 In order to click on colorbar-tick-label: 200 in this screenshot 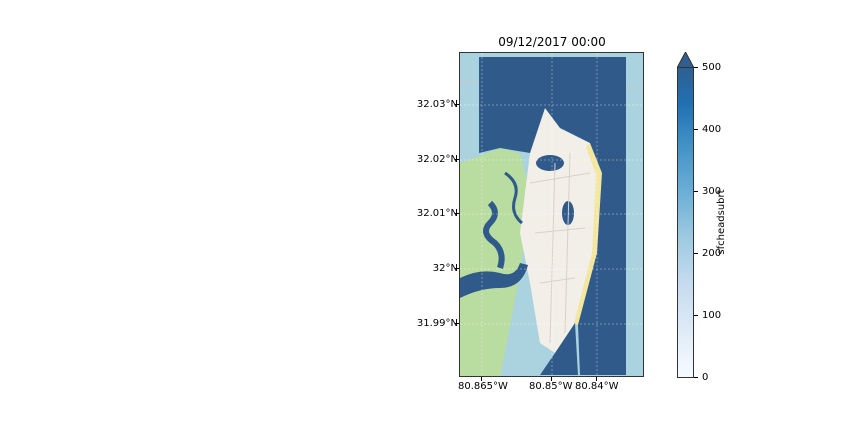, I will do `click(712, 253)`.